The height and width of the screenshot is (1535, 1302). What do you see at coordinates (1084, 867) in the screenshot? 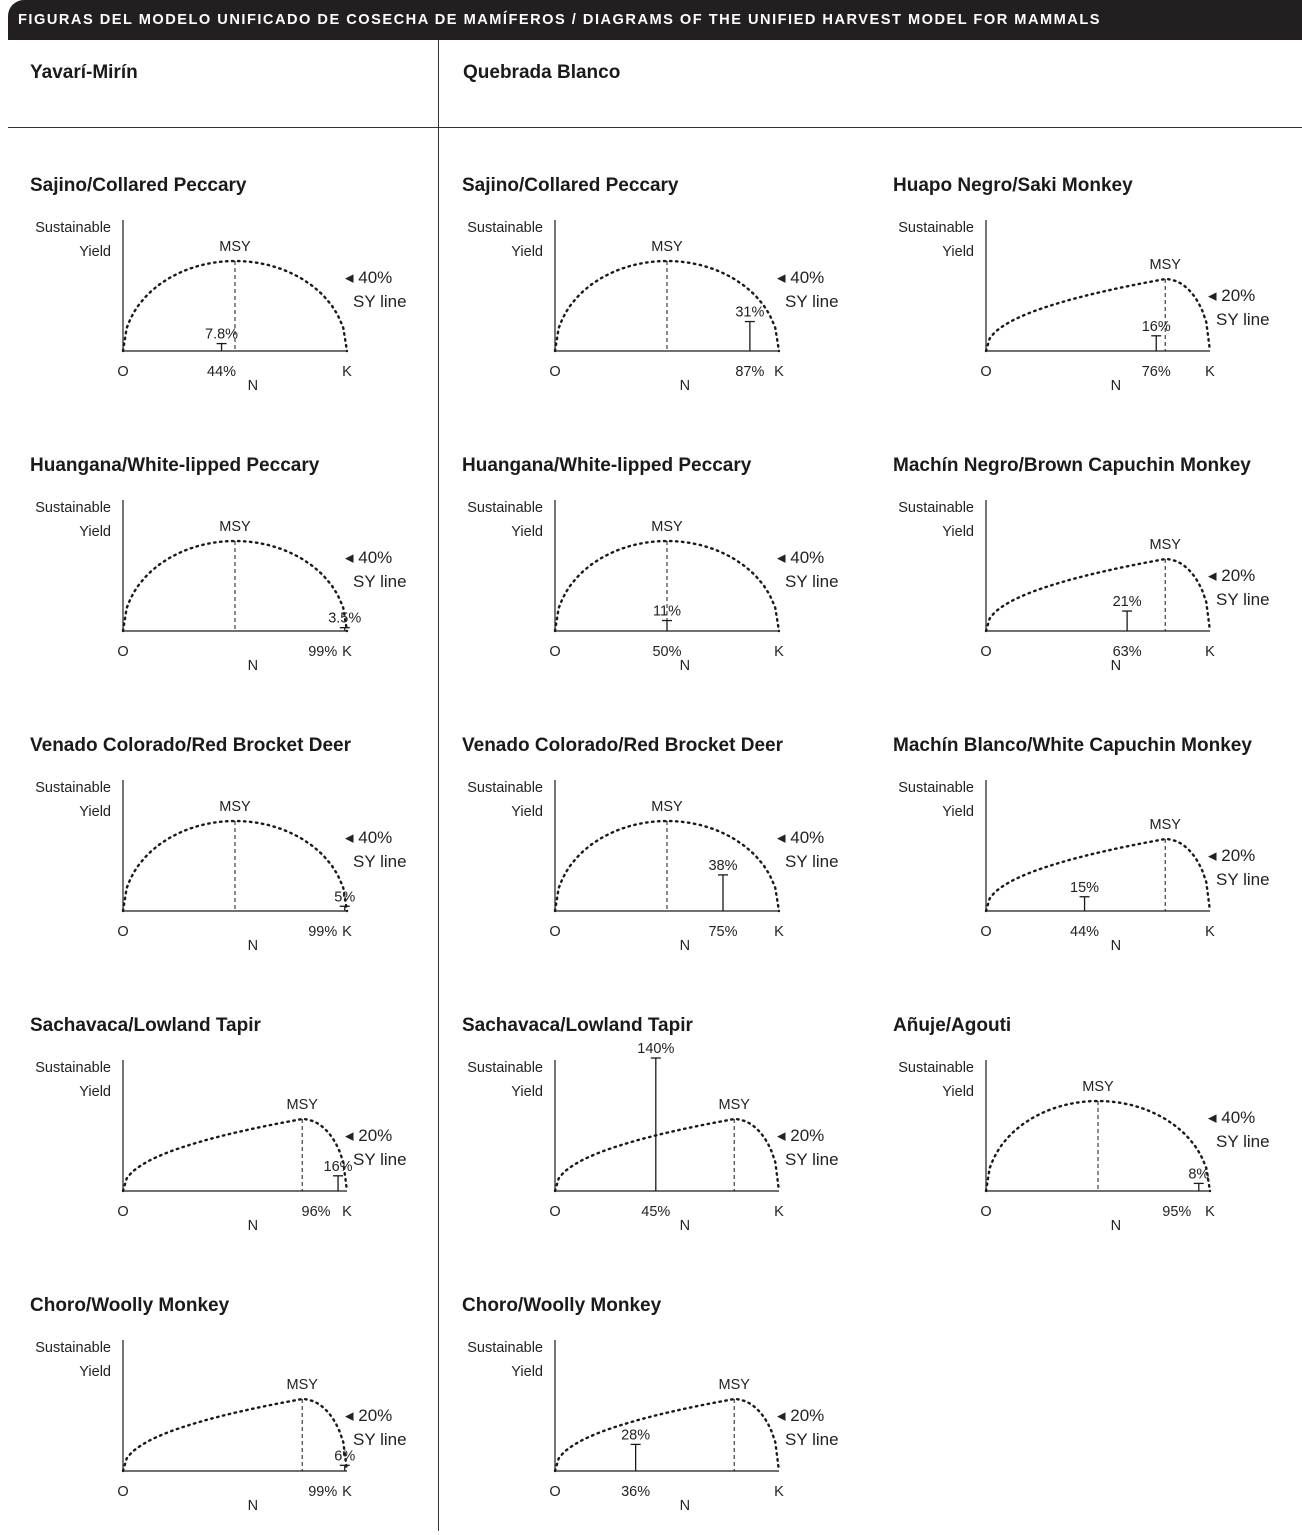
I see `yield-curve-diagram: Sustainable Yield O N K MSY ◂ 20% SY line 15% 44%` at bounding box center [1084, 867].